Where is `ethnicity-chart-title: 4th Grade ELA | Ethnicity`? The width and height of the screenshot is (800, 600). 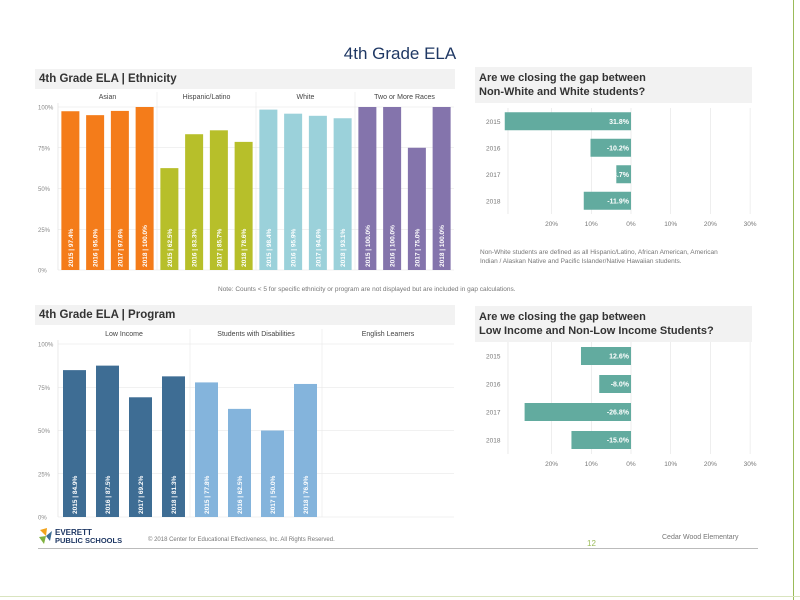
ethnicity-chart-title: 4th Grade ELA | Ethnicity is located at coordinates (245, 79).